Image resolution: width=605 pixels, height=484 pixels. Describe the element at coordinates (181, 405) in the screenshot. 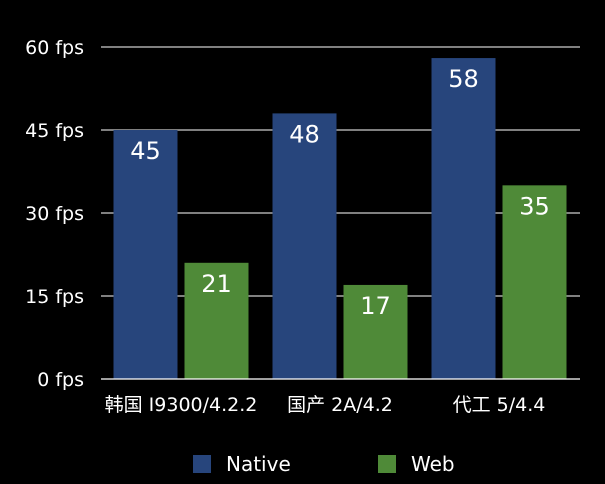

I see `x-category-label: 韩国 I9300/4.2.2` at that location.